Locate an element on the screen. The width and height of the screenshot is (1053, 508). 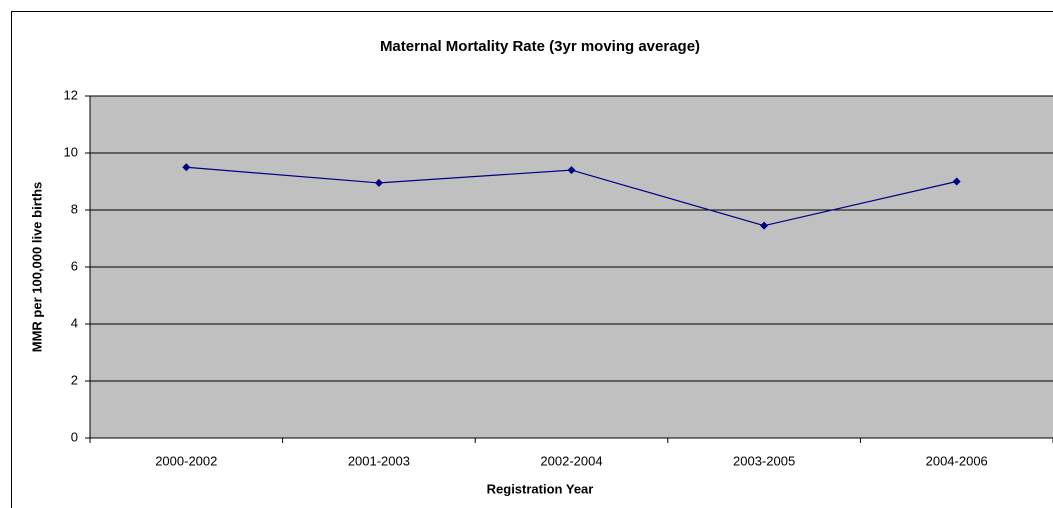
y-tick-label: 12 is located at coordinates (71, 94).